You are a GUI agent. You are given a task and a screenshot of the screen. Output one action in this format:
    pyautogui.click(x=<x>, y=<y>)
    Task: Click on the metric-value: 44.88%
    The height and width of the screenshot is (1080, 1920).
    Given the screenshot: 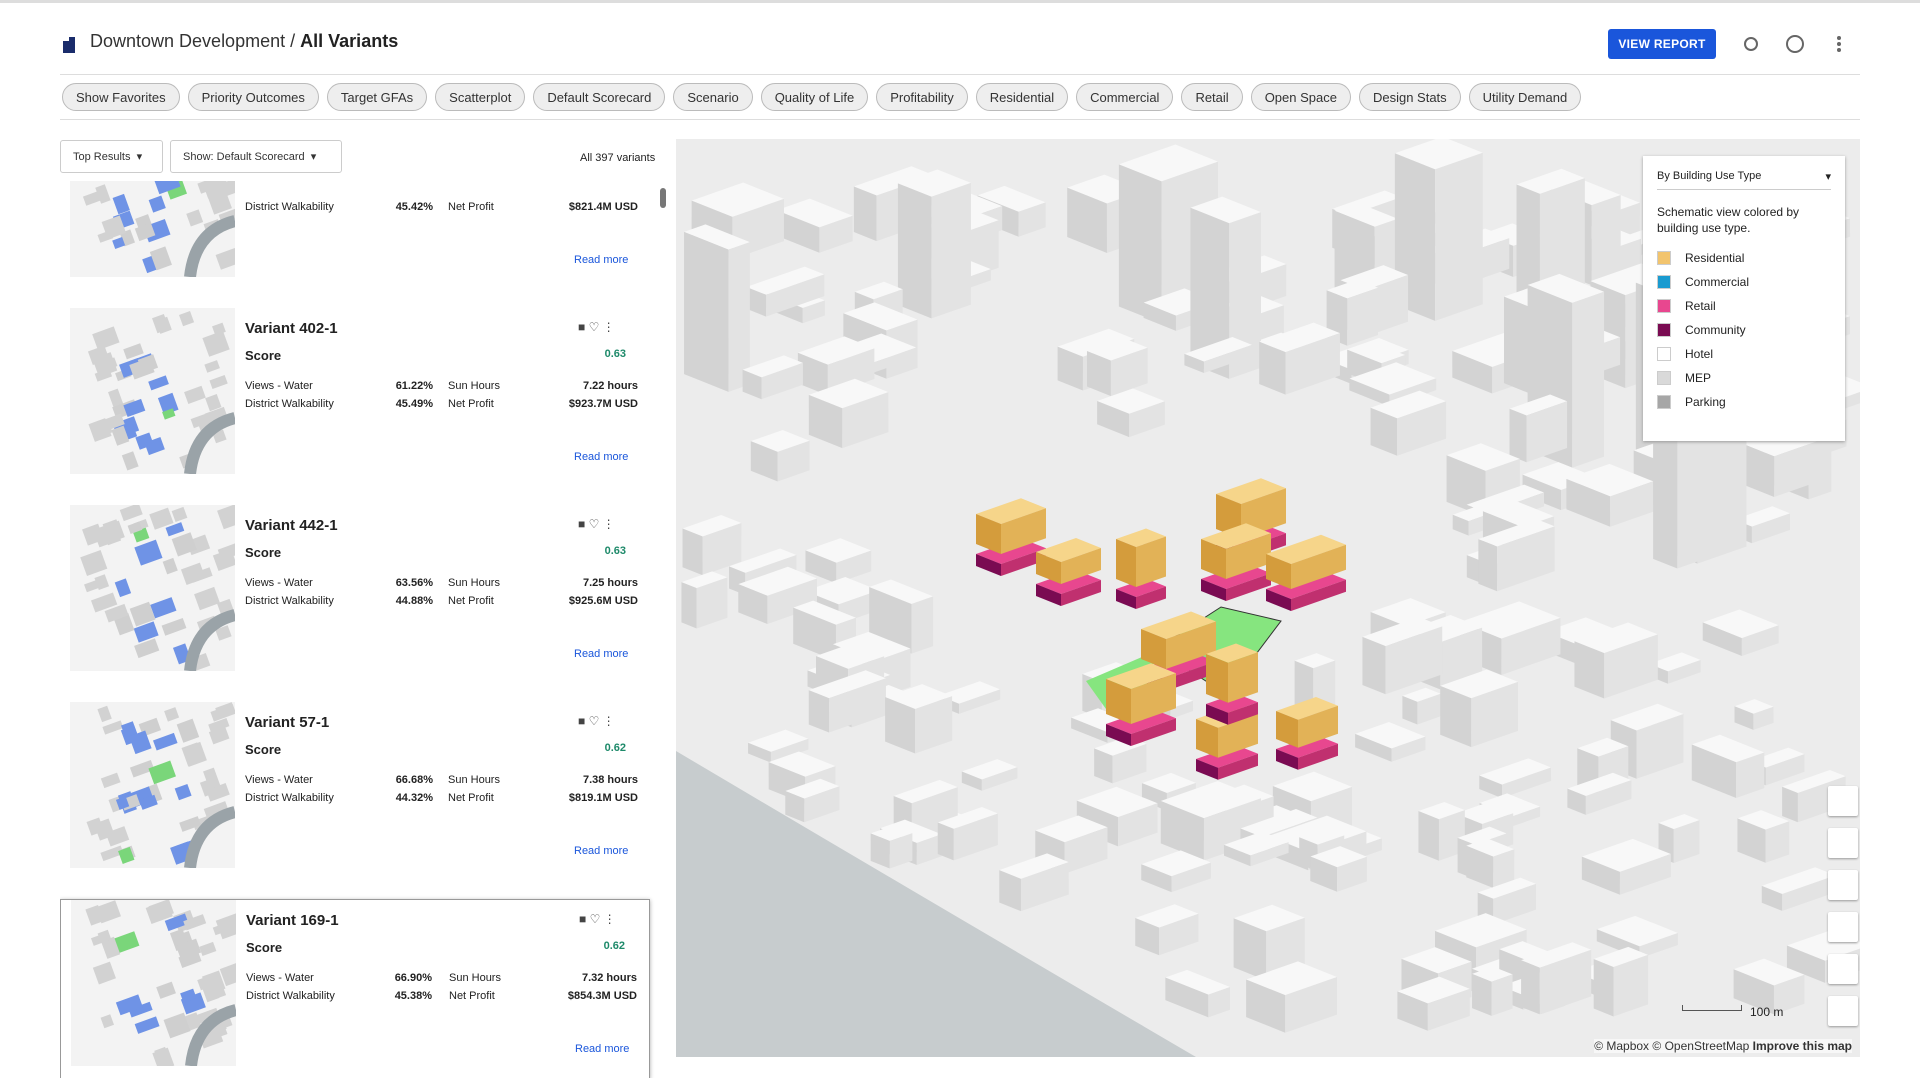 What is the action you would take?
    pyautogui.click(x=414, y=601)
    